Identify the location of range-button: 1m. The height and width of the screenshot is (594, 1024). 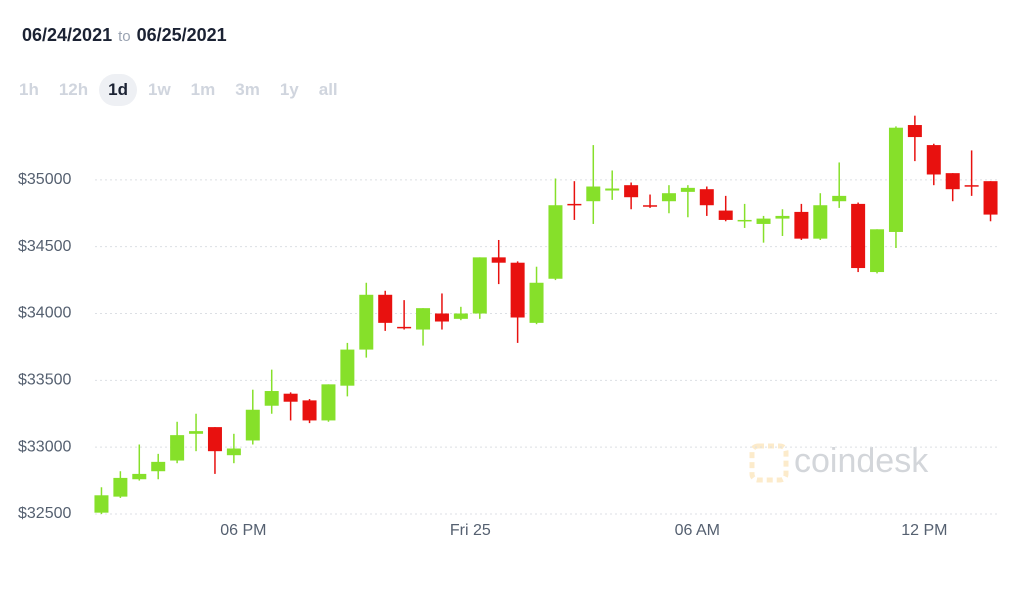
(203, 90).